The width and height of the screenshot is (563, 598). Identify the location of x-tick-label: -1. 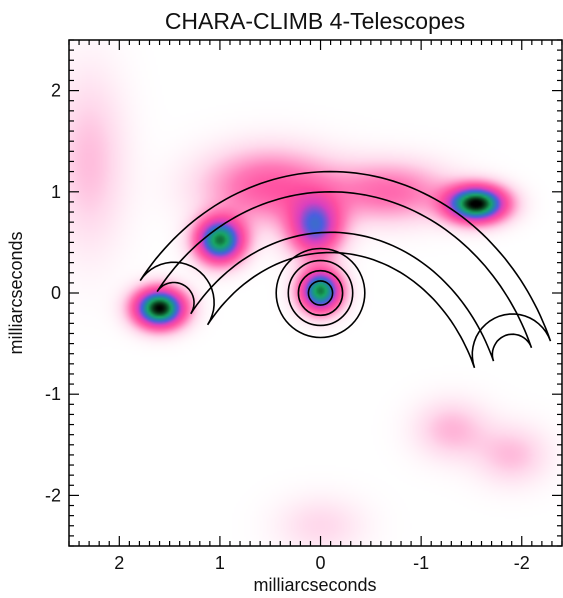
(421, 563).